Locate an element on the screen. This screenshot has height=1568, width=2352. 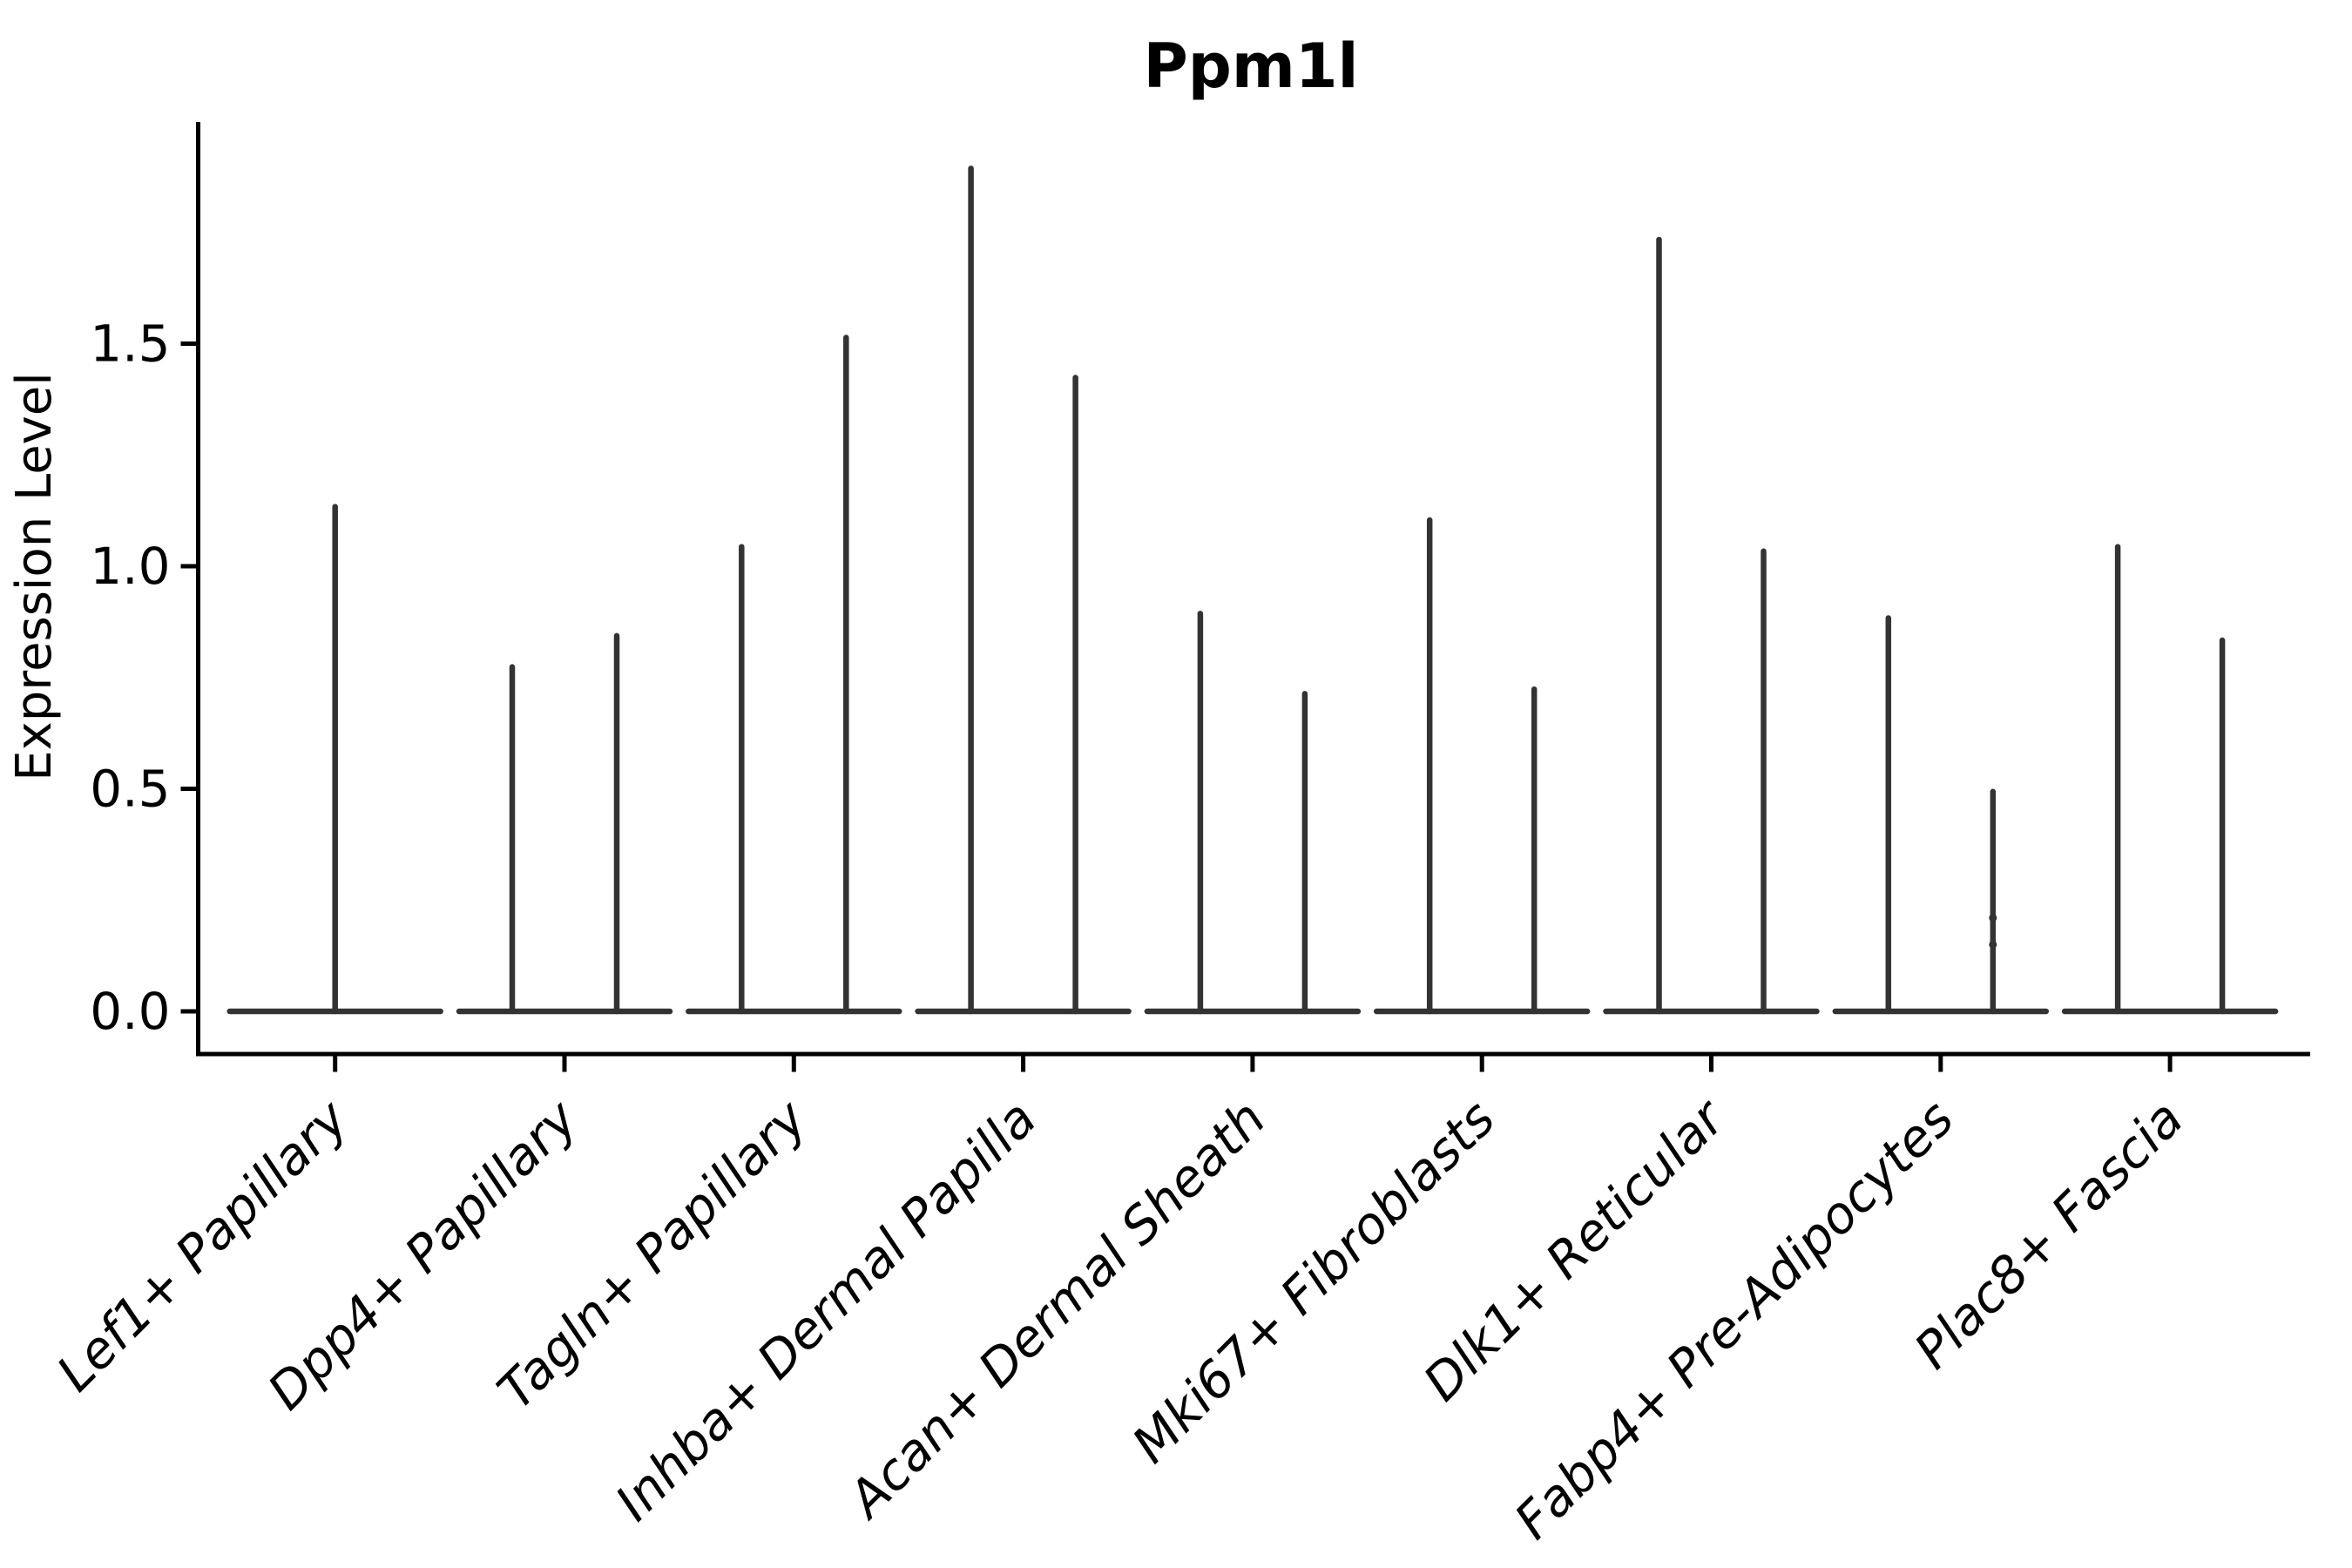
x-tick-label: Fabp4+ Pre-Adipocytes is located at coordinates (1734, 1320).